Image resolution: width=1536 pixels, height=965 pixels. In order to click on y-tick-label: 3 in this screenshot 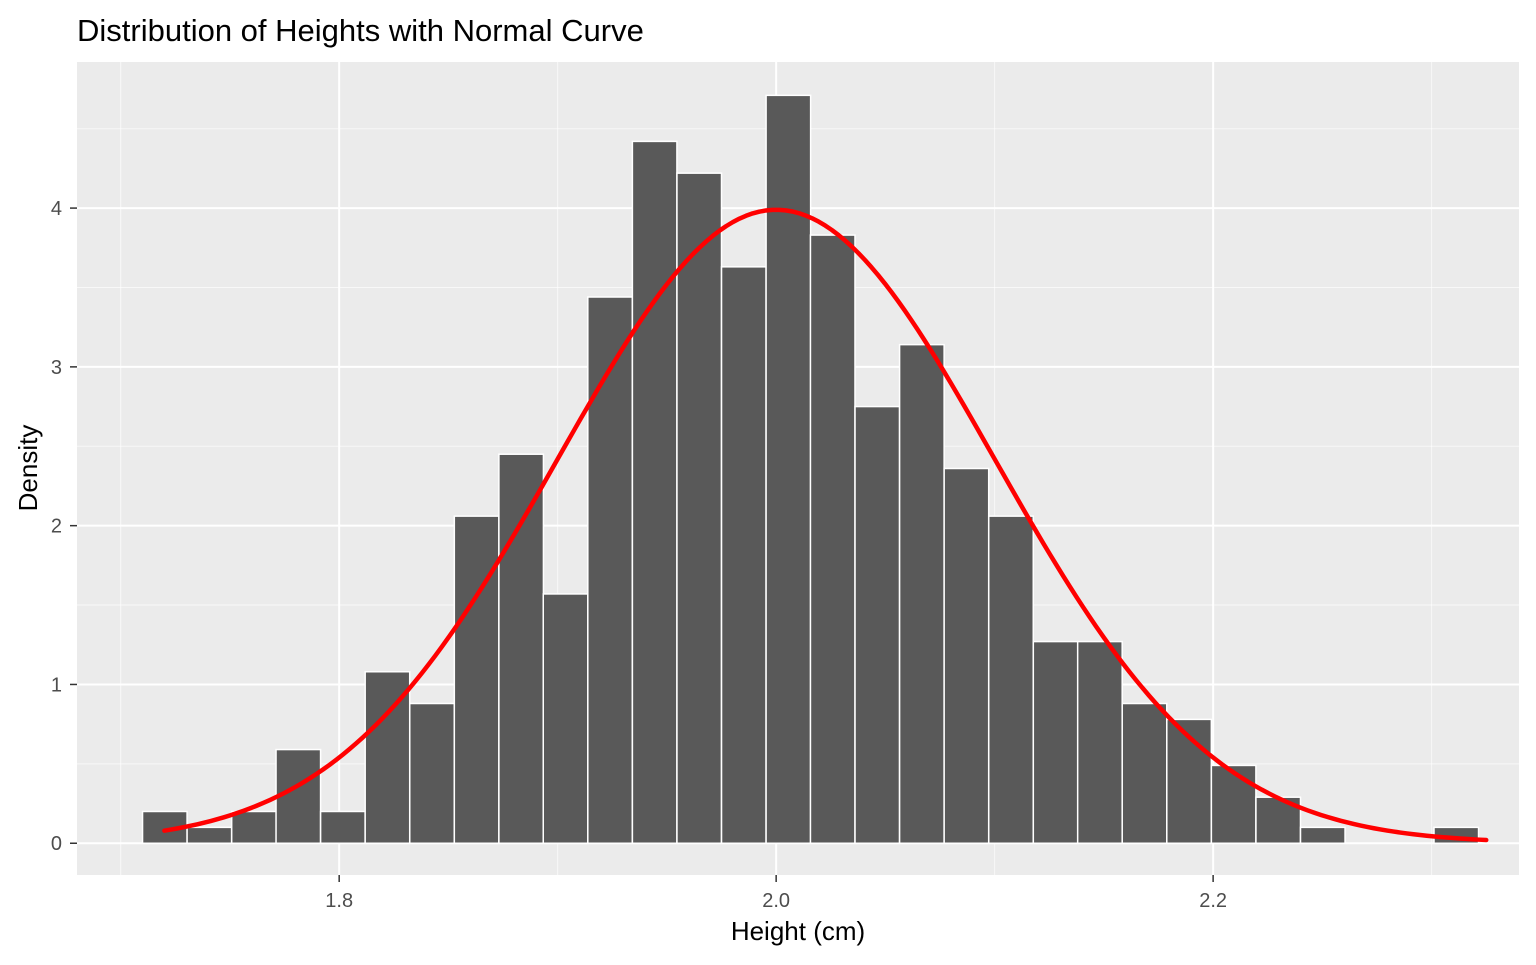, I will do `click(56, 368)`.